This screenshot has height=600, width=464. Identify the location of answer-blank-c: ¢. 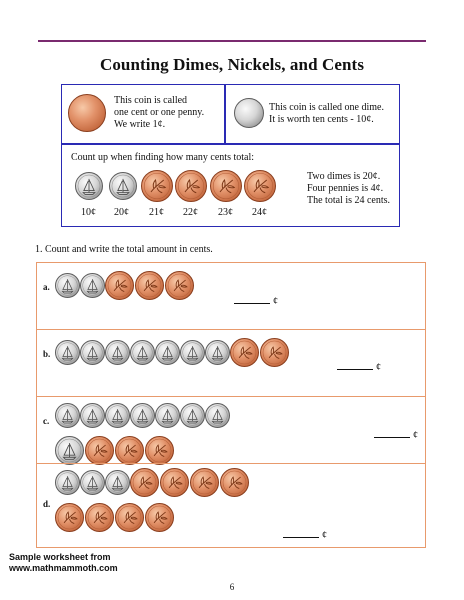
(396, 434).